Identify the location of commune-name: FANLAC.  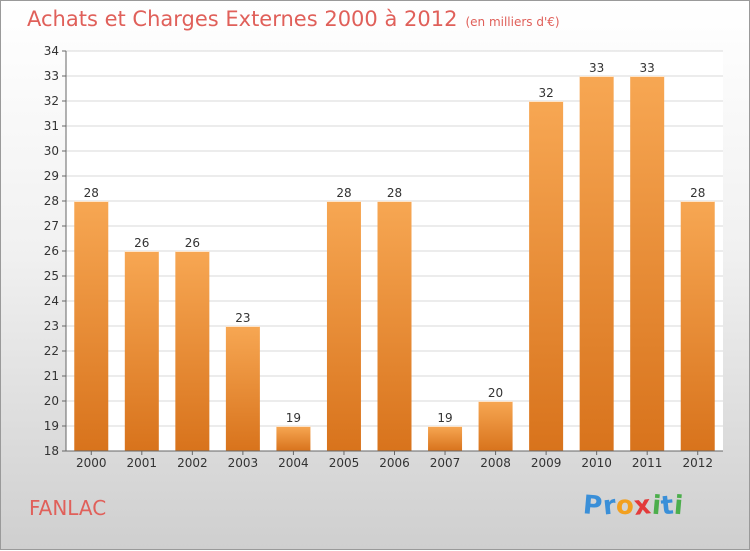
(68, 508).